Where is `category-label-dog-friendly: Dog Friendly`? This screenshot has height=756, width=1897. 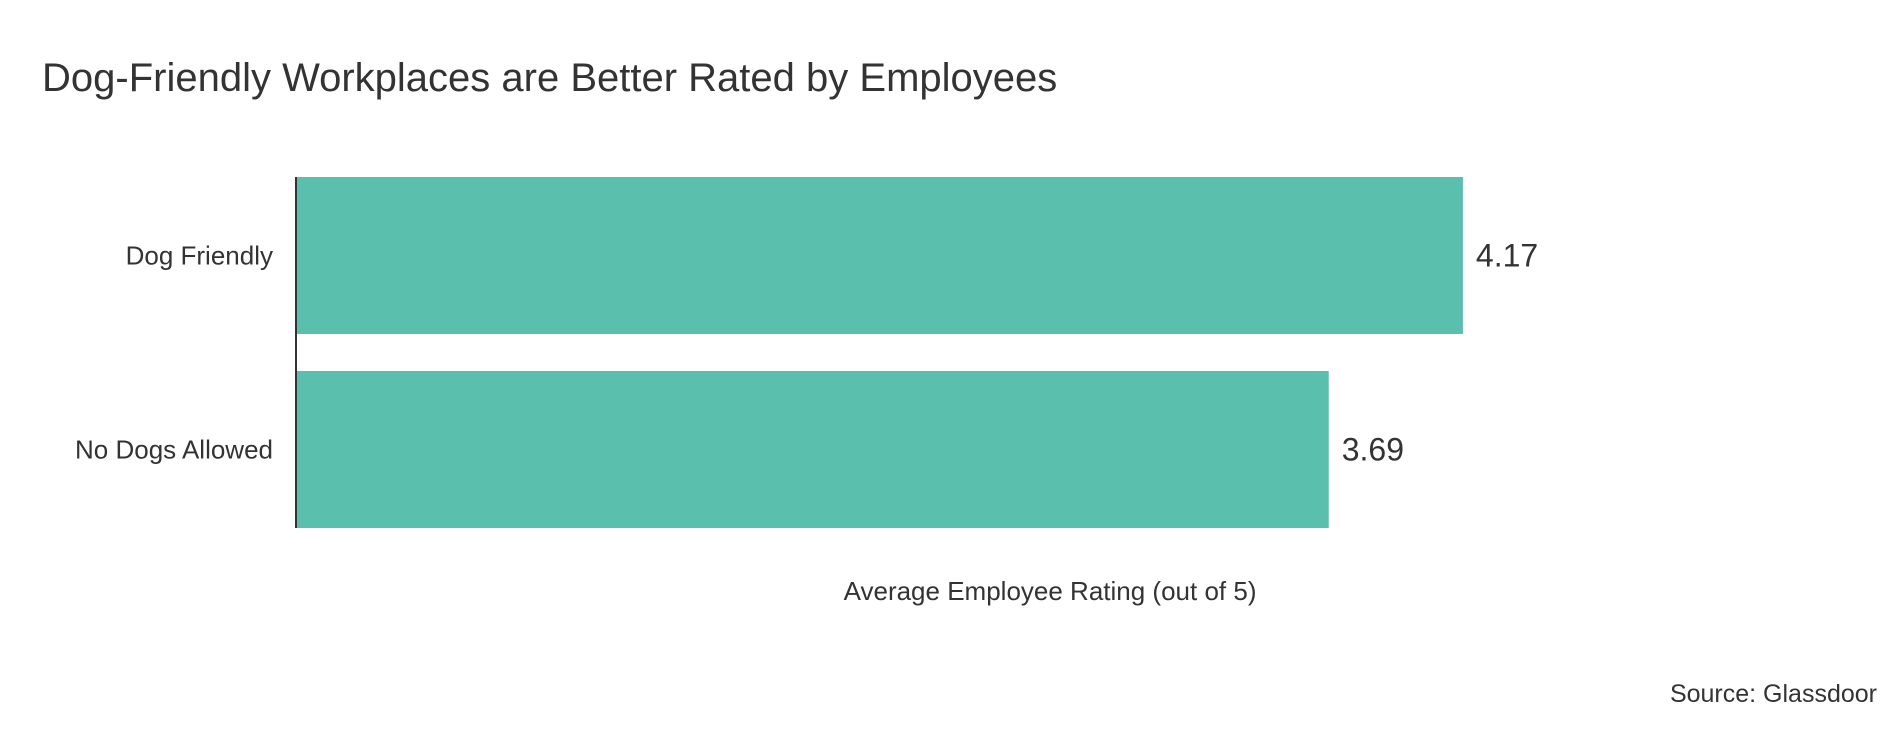
category-label-dog-friendly: Dog Friendly is located at coordinates (199, 256).